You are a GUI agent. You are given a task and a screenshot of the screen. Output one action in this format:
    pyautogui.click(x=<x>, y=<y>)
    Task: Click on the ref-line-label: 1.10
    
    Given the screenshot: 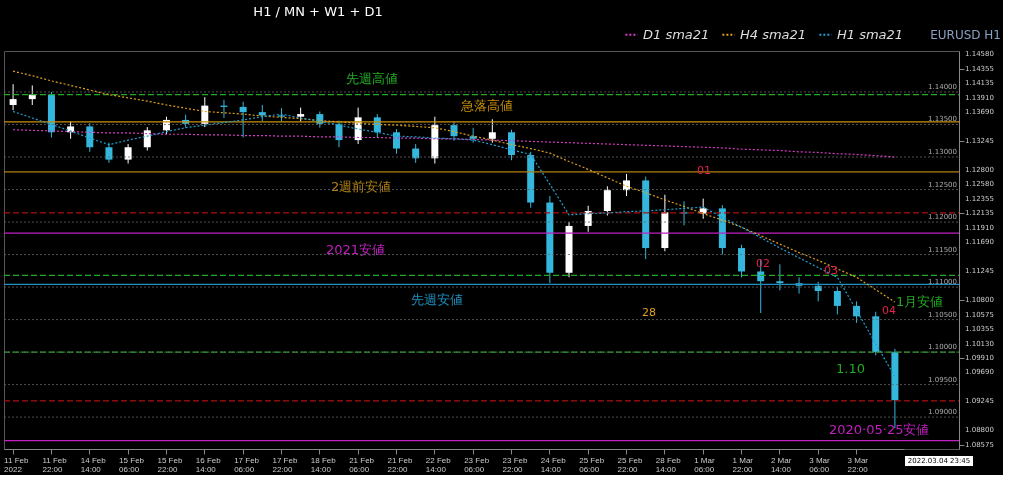 What is the action you would take?
    pyautogui.click(x=850, y=369)
    